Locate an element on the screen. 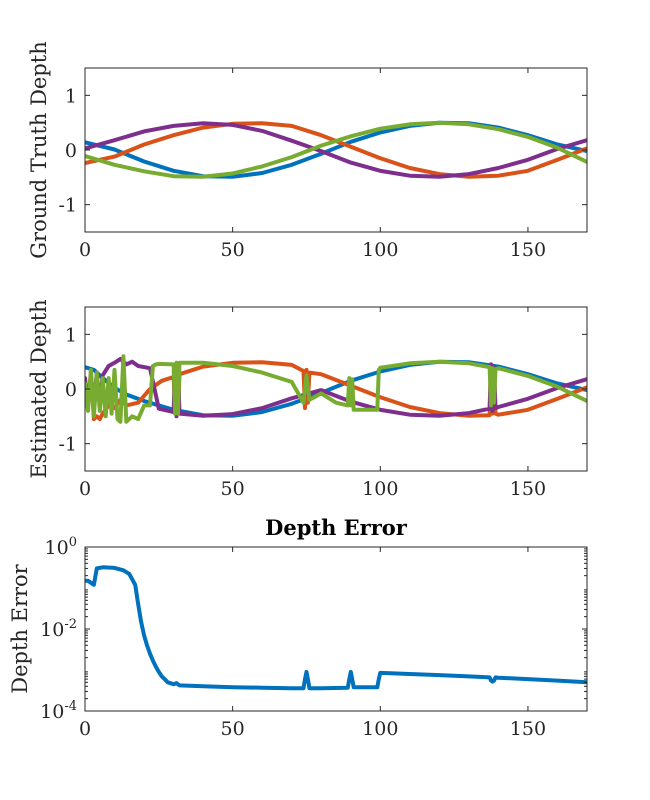 The width and height of the screenshot is (650, 800). series-line-purple is located at coordinates (336, 150).